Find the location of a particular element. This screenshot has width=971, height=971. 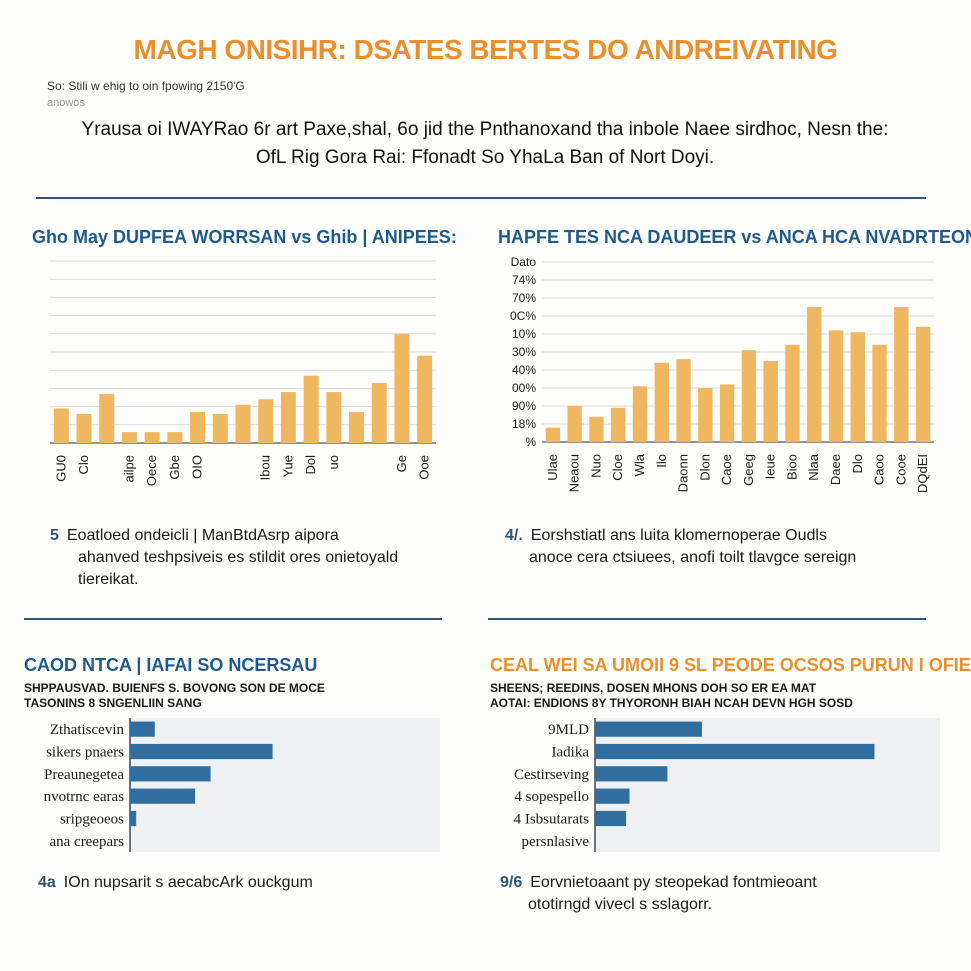

section-divider-right is located at coordinates (707, 619).